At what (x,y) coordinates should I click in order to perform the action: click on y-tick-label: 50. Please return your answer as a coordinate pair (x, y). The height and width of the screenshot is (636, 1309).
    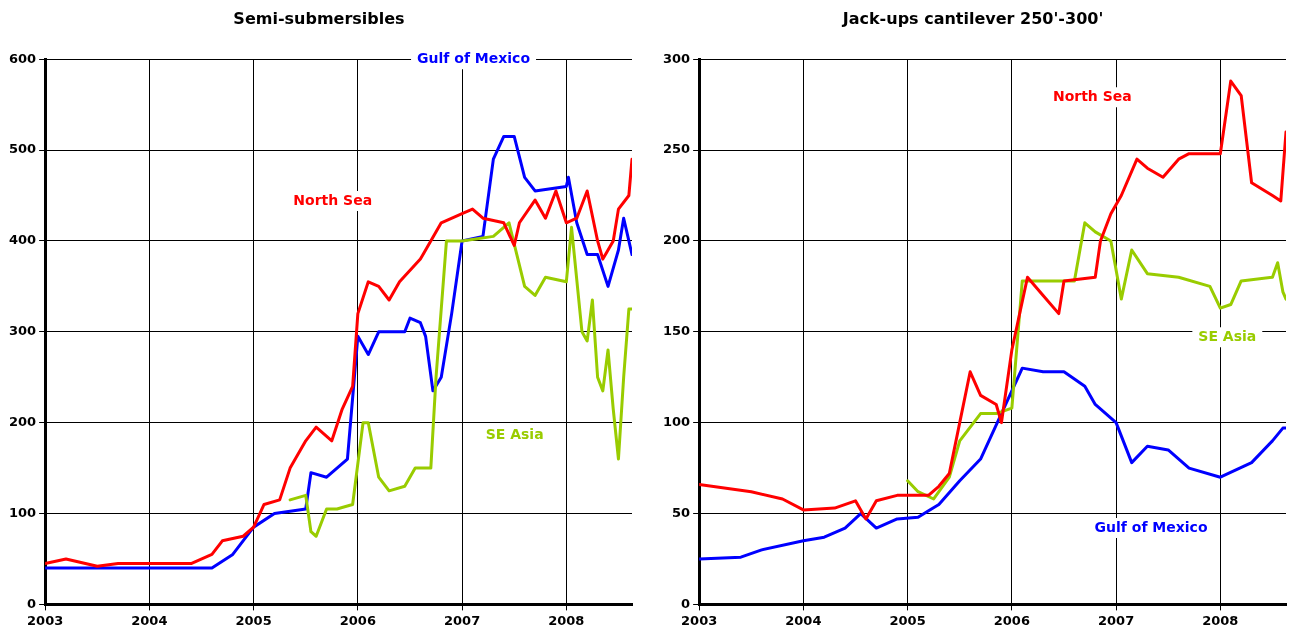
    Looking at the image, I should click on (681, 512).